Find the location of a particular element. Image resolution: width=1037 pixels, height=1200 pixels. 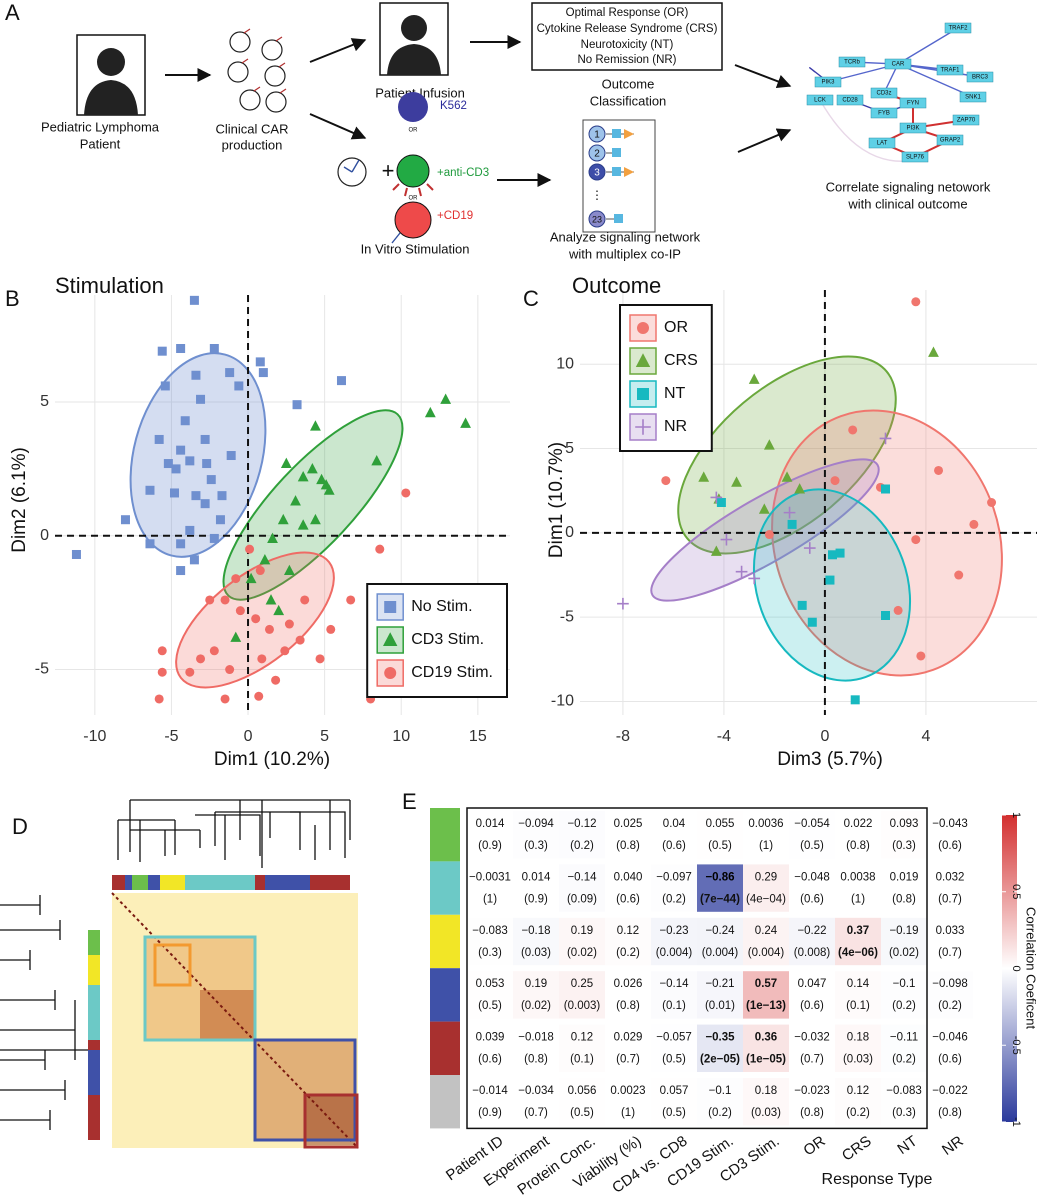

well: 23 is located at coordinates (597, 219).